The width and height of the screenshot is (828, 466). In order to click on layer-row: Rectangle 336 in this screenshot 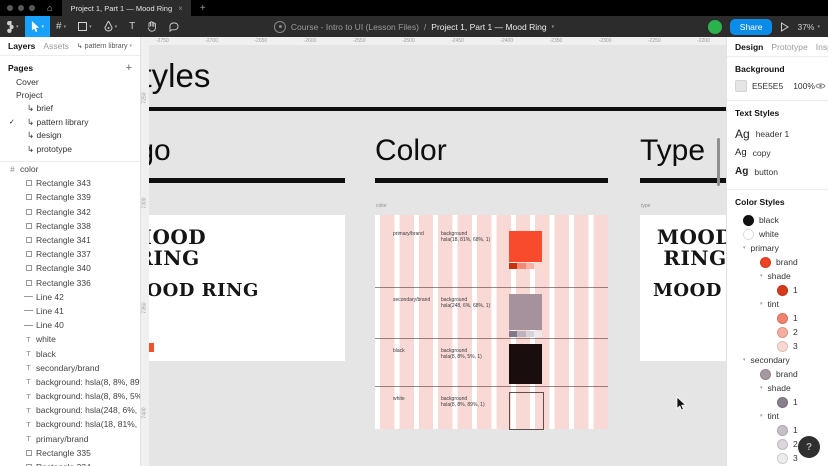, I will do `click(70, 283)`.